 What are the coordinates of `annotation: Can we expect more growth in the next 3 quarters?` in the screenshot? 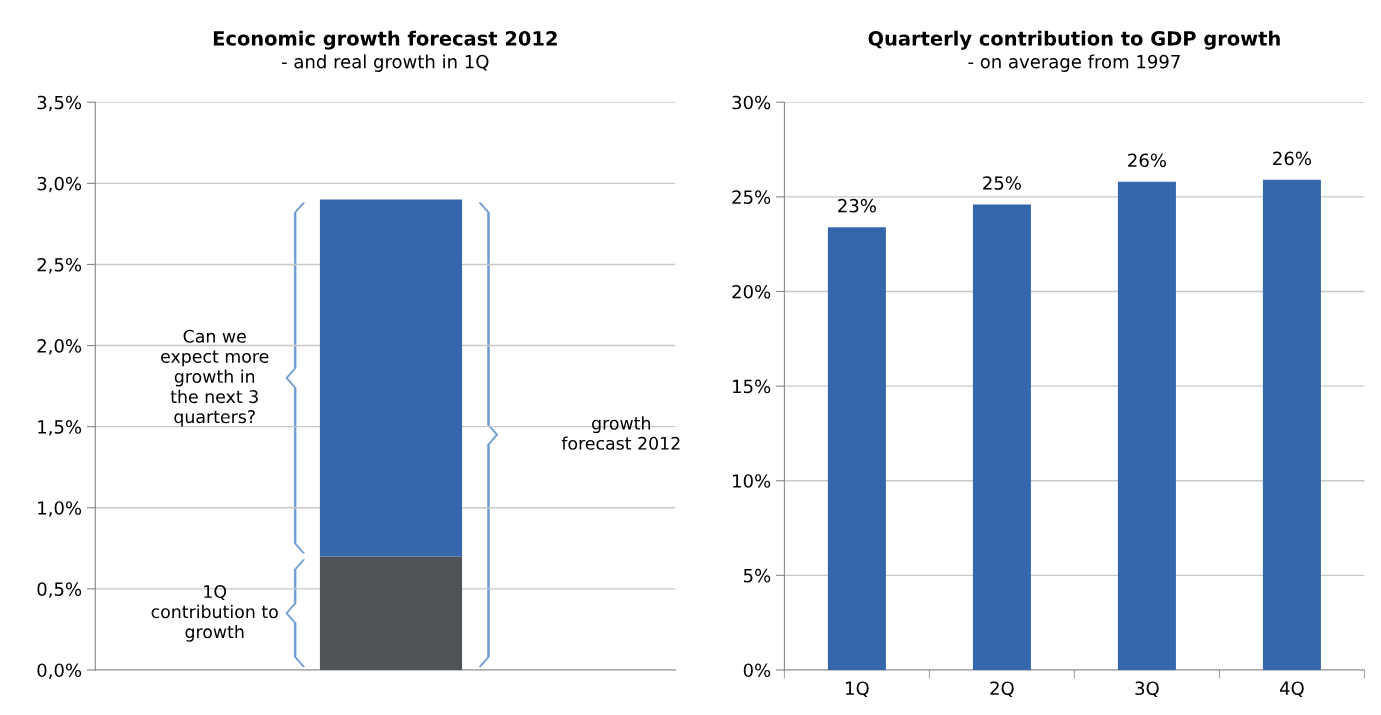 It's located at (215, 378).